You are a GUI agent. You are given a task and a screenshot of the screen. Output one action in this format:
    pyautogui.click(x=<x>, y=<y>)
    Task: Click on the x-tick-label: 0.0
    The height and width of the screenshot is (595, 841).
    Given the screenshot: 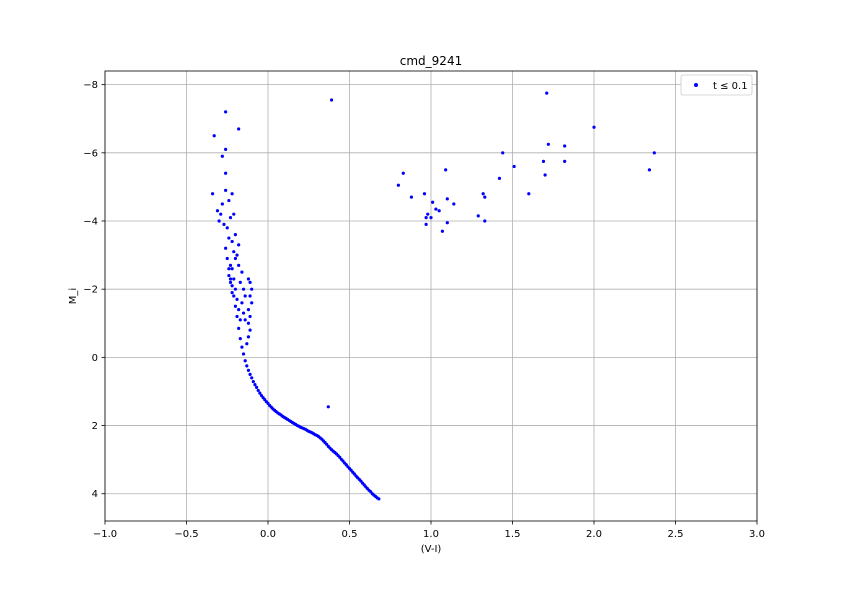 What is the action you would take?
    pyautogui.click(x=268, y=534)
    